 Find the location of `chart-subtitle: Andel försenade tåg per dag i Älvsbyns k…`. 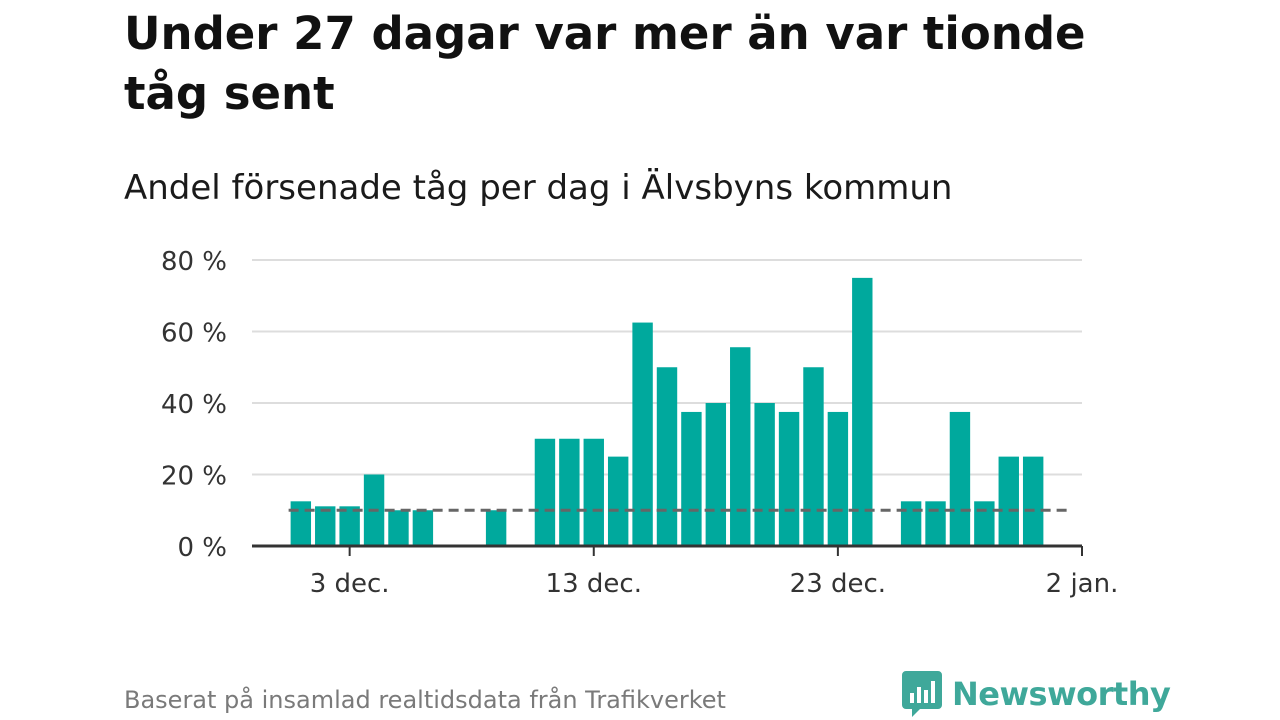

chart-subtitle: Andel försenade tåg per dag i Älvsbyns k… is located at coordinates (538, 188).